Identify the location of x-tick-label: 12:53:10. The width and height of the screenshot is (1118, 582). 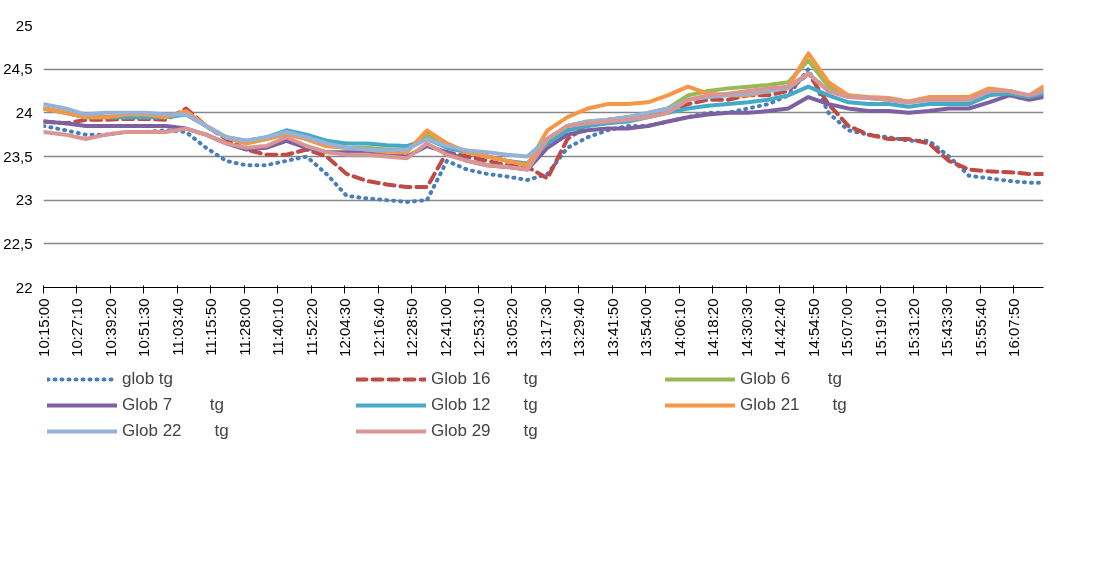
(478, 327).